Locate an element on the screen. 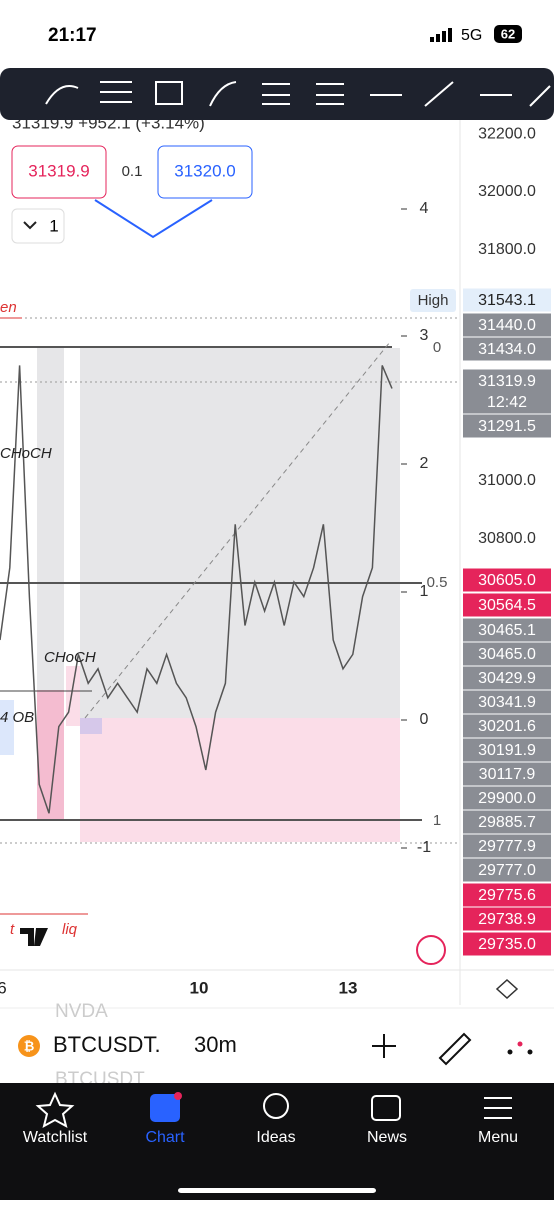 The height and width of the screenshot is (1205, 554). fib-ratio-label: 0.5 is located at coordinates (437, 582).